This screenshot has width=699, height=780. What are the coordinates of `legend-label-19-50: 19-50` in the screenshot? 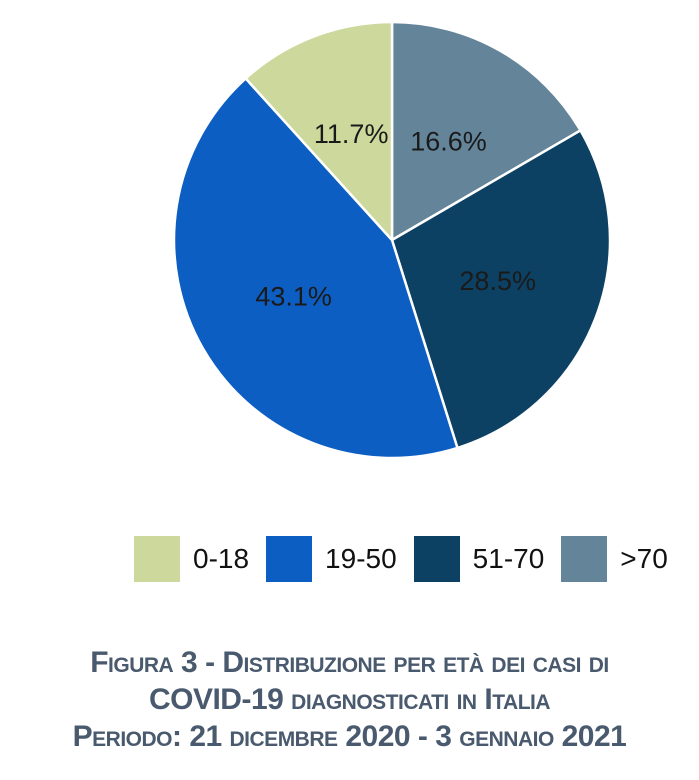 It's located at (361, 558).